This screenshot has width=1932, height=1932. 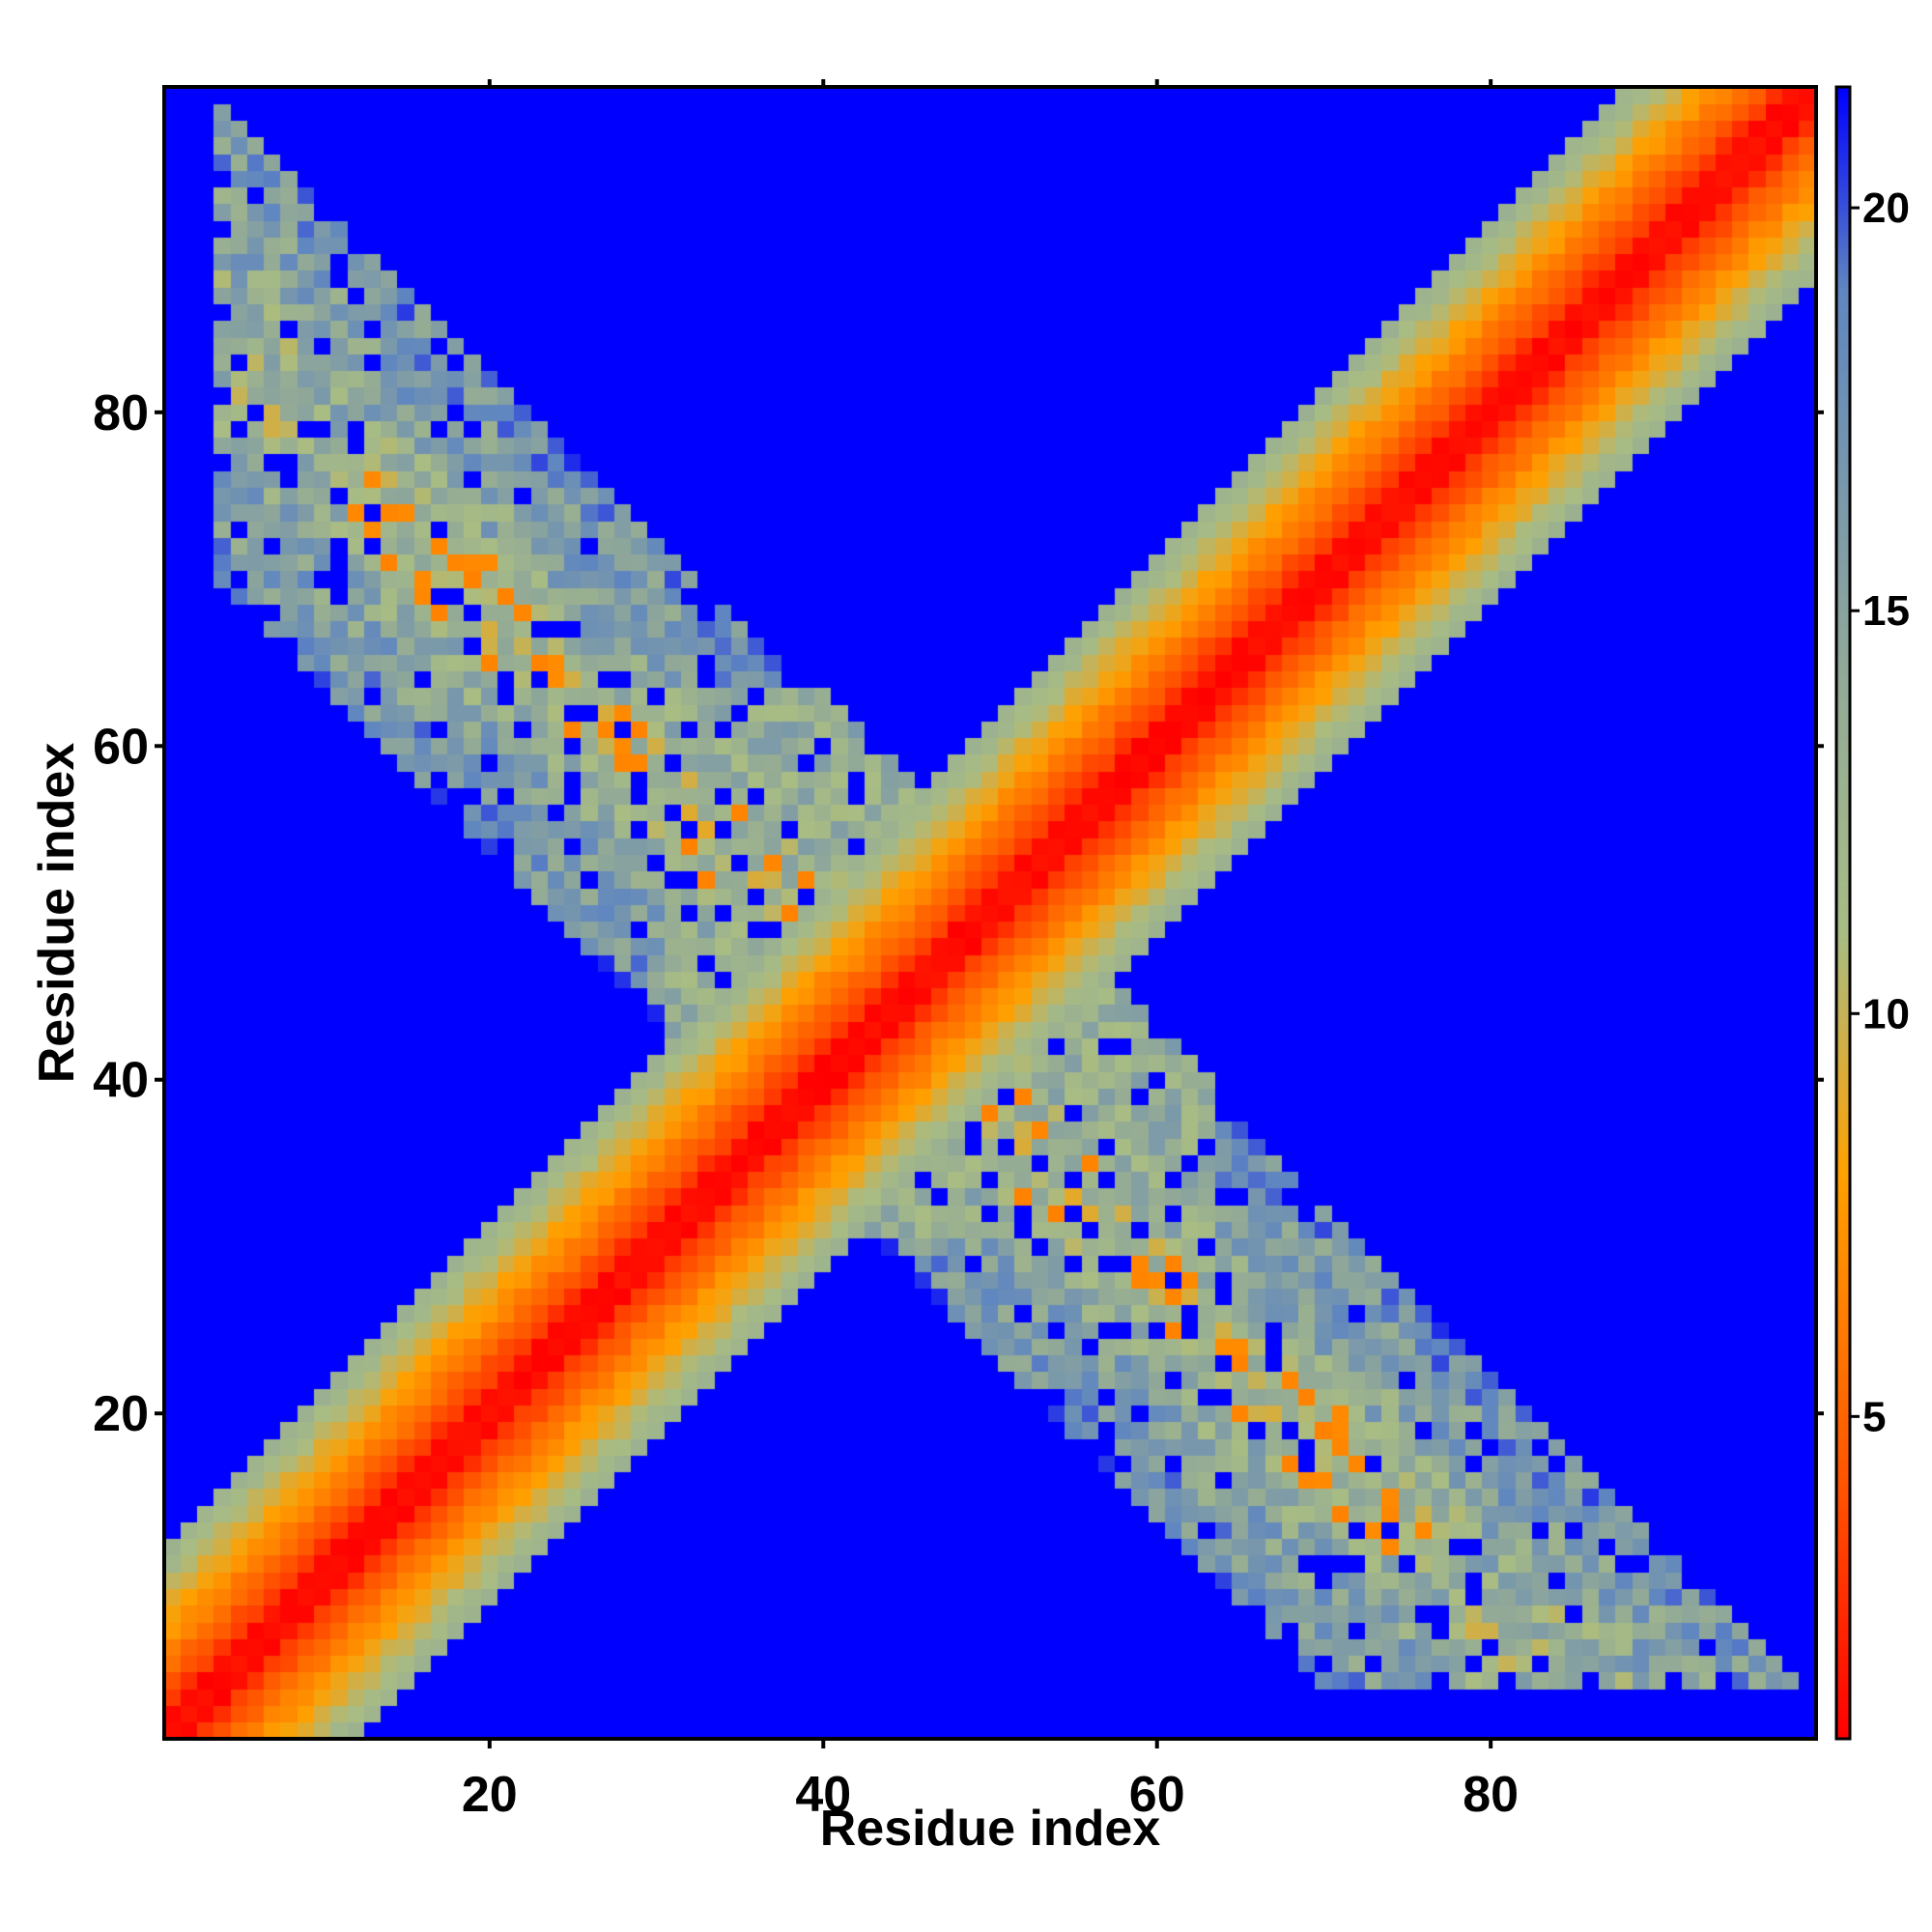 I want to click on y-tick-label: 40, so click(x=121, y=1081).